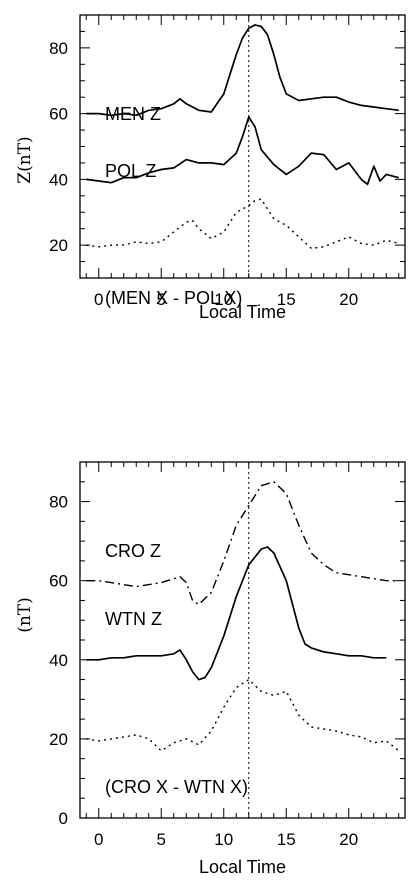 This screenshot has height=885, width=415. Describe the element at coordinates (63, 818) in the screenshot. I see `y-tick-label: 0` at that location.